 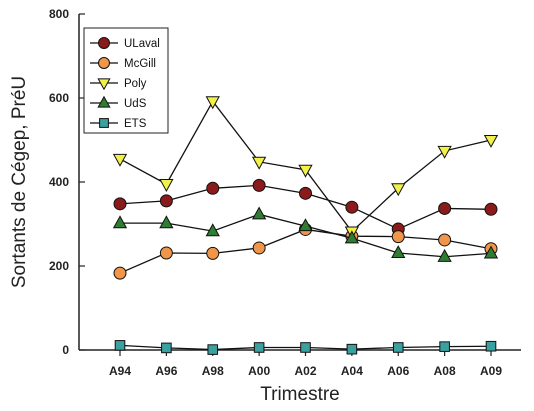 I want to click on legend-item: ULaval, so click(x=125, y=43).